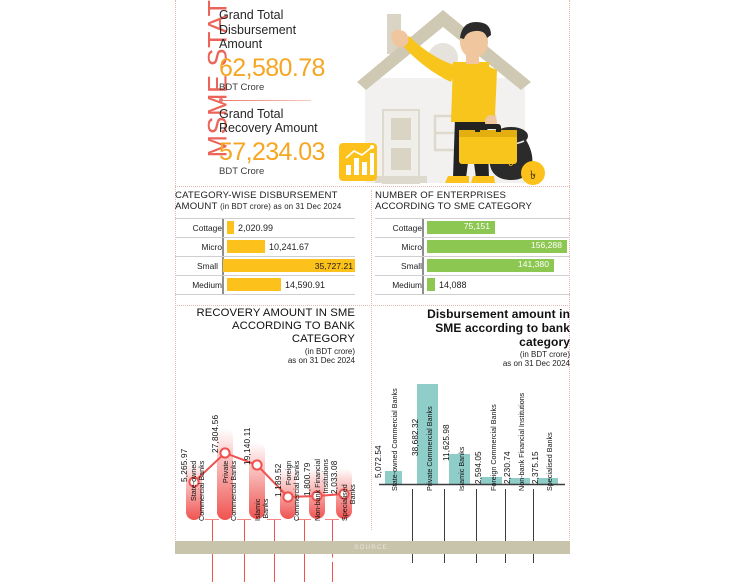 The image size is (744, 584). Describe the element at coordinates (454, 102) in the screenshot. I see `person-figure` at that location.